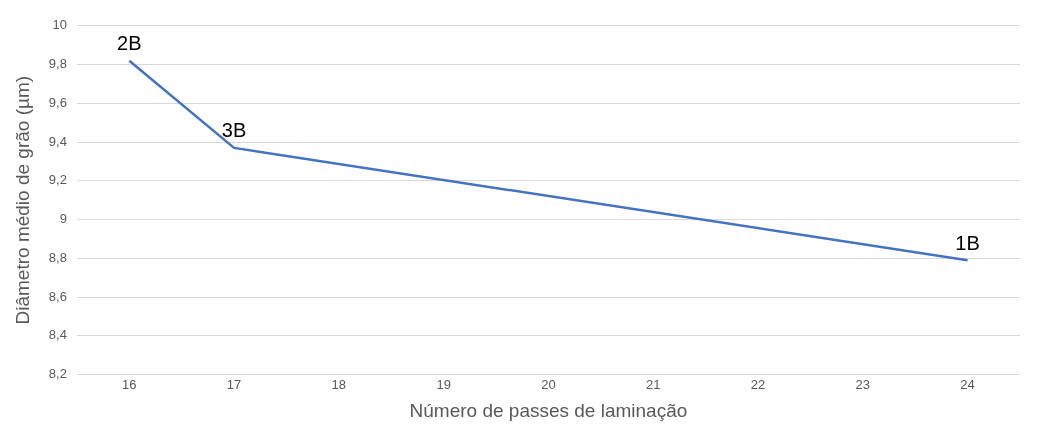  I want to click on y-tick-label: 9,6, so click(57, 102).